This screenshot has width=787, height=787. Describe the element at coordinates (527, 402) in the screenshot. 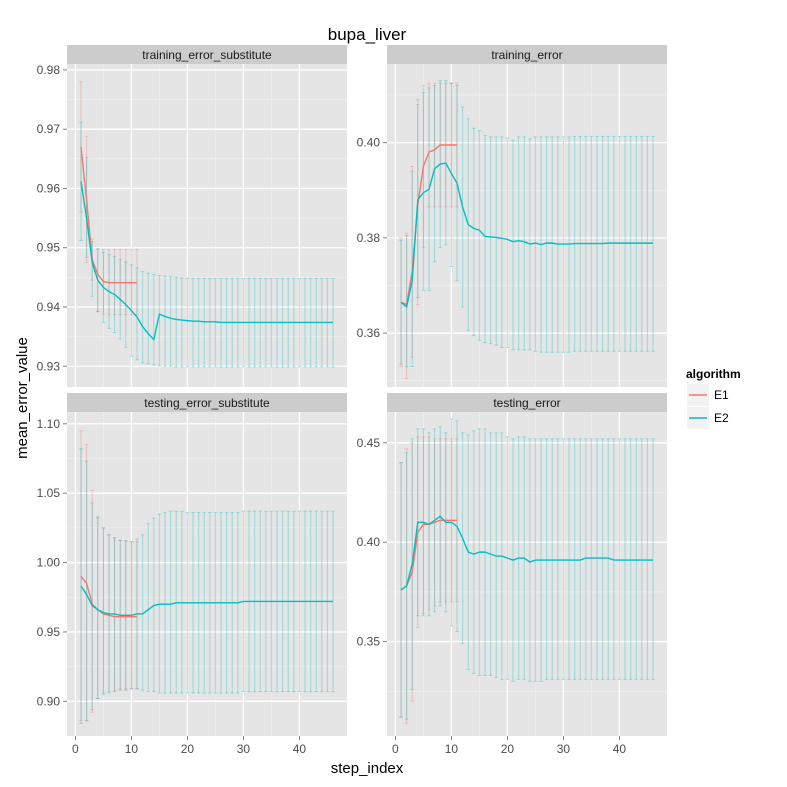

I see `strip-testing-error` at that location.